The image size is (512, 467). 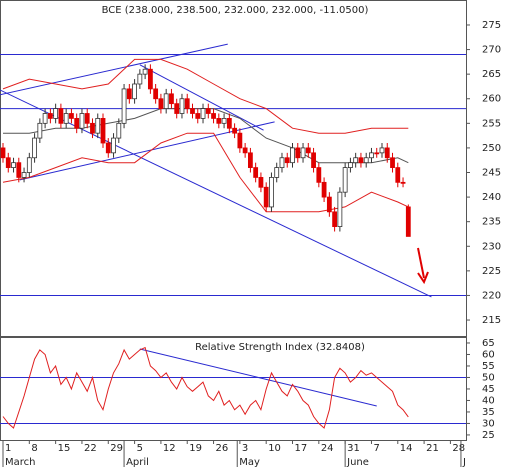 What do you see at coordinates (140, 448) in the screenshot?
I see `x-tick-label: 5` at bounding box center [140, 448].